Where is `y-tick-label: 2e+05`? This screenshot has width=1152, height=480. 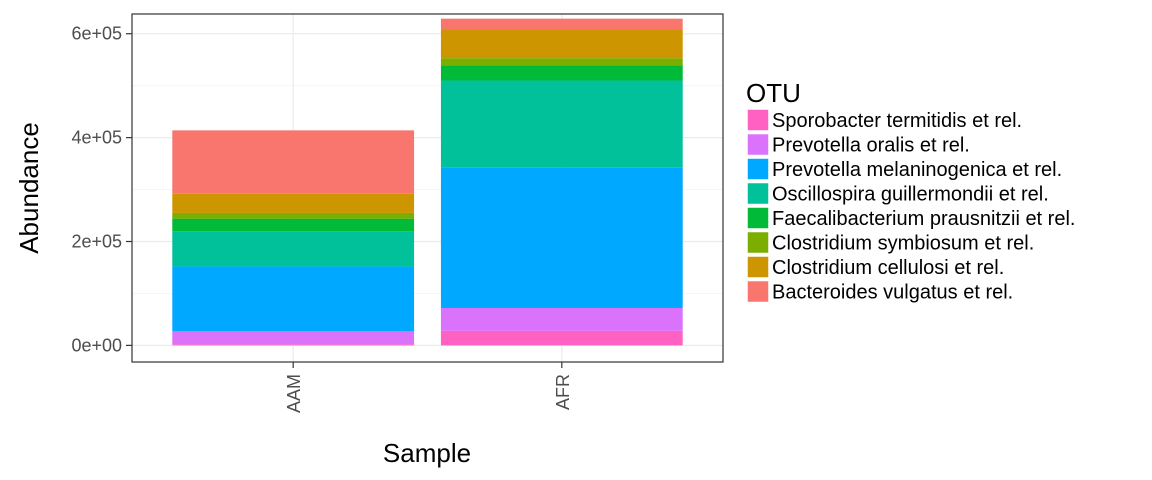 y-tick-label: 2e+05 is located at coordinates (96, 241).